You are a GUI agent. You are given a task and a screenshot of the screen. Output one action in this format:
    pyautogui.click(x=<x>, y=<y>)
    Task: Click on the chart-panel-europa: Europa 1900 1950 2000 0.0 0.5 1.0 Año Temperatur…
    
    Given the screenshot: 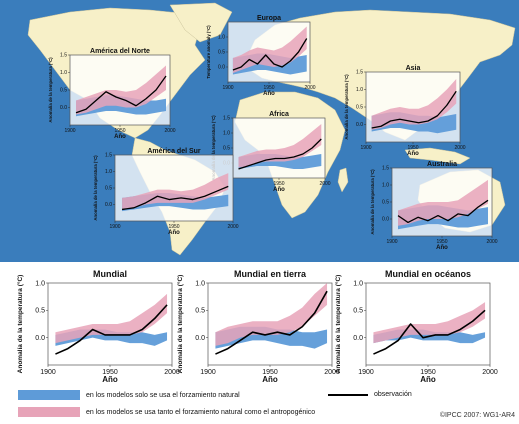 What is the action you would take?
    pyautogui.click(x=261, y=56)
    